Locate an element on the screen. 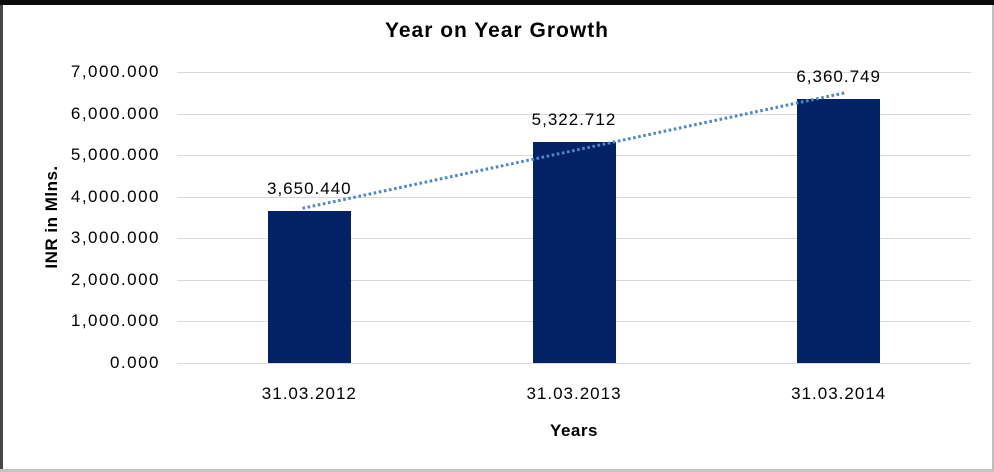  y-tick-label-5000: 5,000.000 is located at coordinates (115, 155).